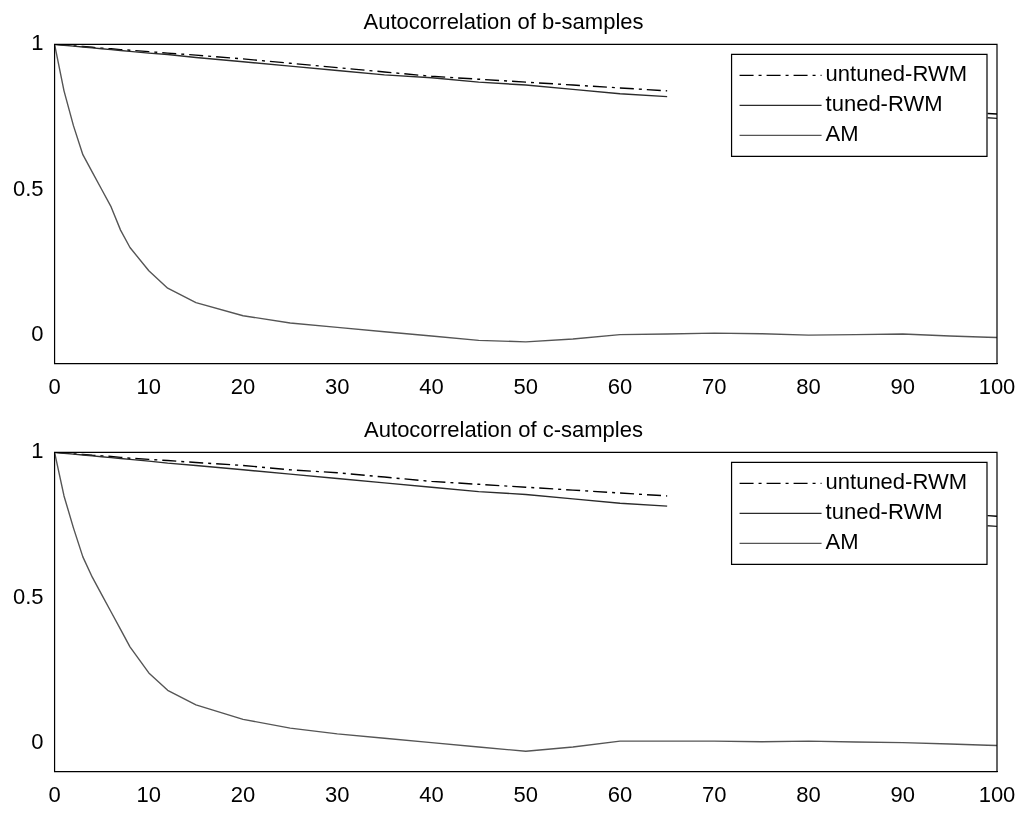  What do you see at coordinates (503, 430) in the screenshot?
I see `chart-title: Autocorrelation of c-samples` at bounding box center [503, 430].